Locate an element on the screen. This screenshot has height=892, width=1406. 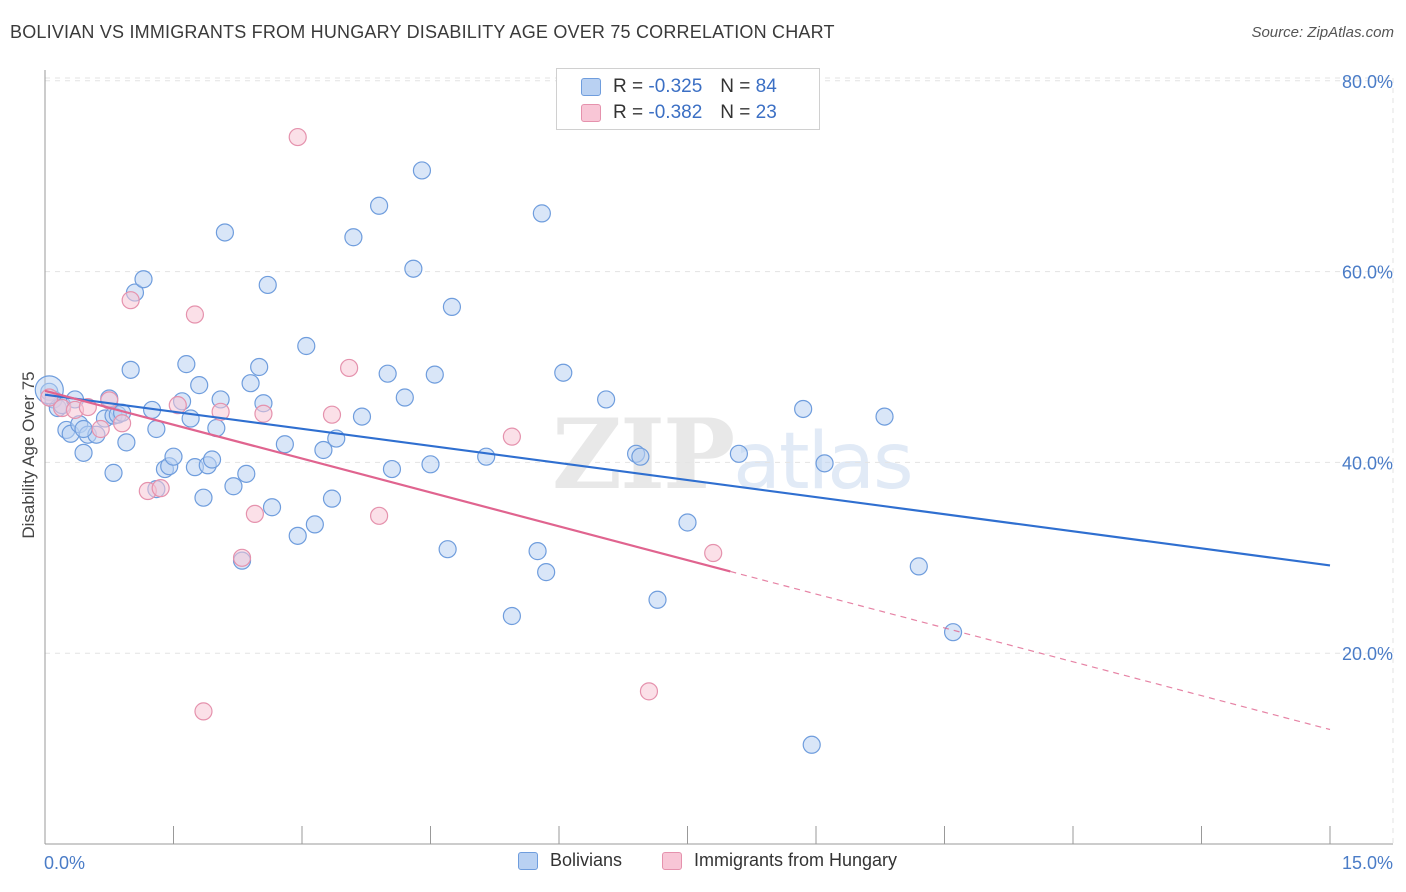
legend-n-value: 84 is located at coordinates (766, 86).